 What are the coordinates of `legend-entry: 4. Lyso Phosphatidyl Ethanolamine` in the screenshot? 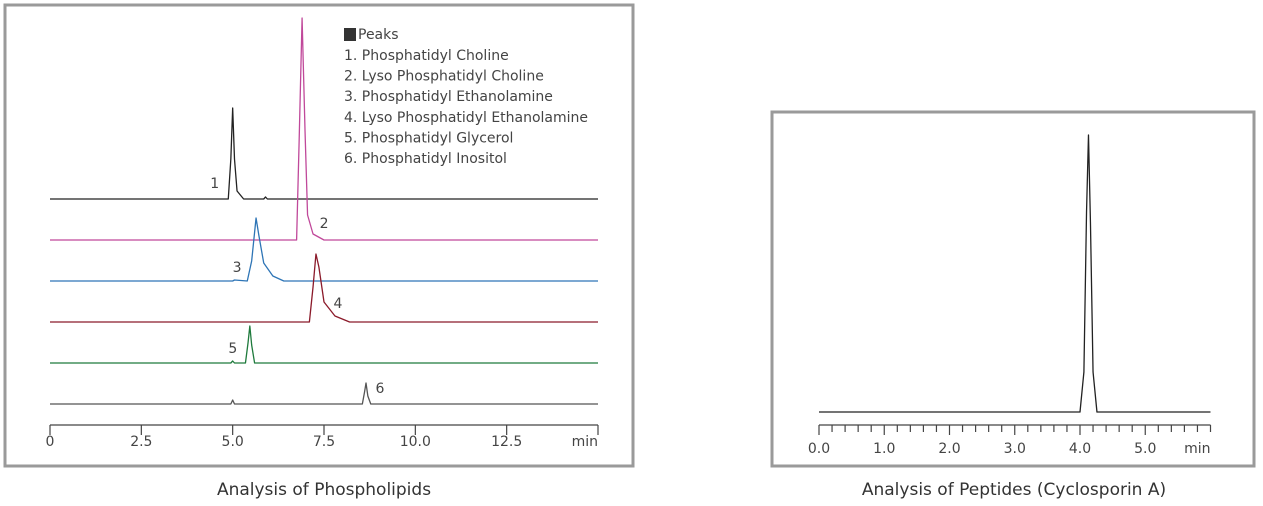 It's located at (466, 118).